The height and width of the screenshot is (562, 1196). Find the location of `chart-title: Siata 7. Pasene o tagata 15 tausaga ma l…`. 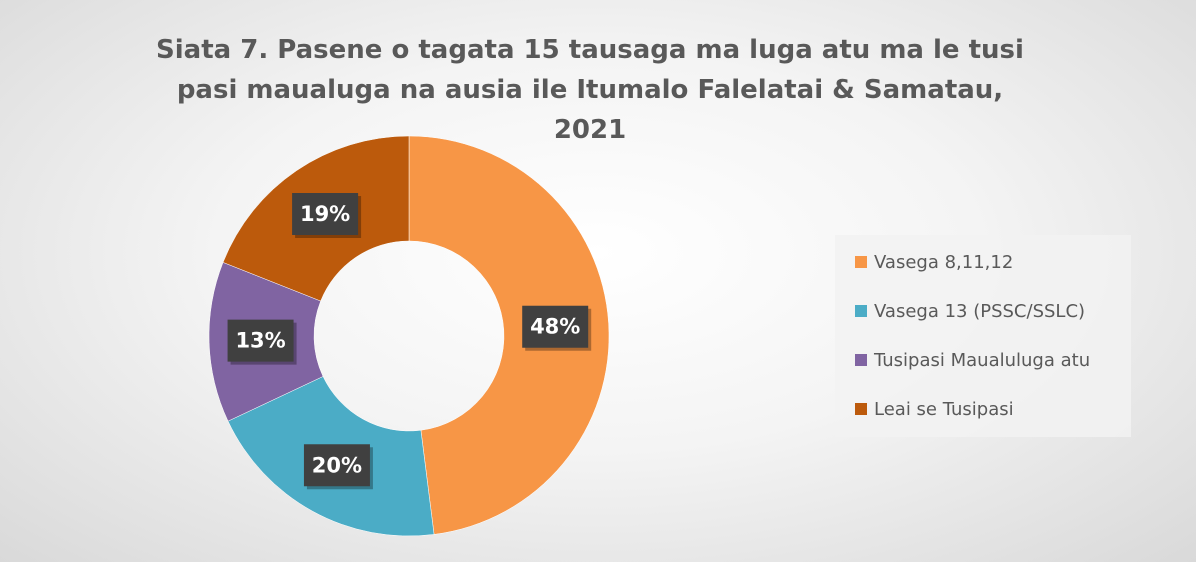

chart-title: Siata 7. Pasene o tagata 15 tausaga ma l… is located at coordinates (590, 90).